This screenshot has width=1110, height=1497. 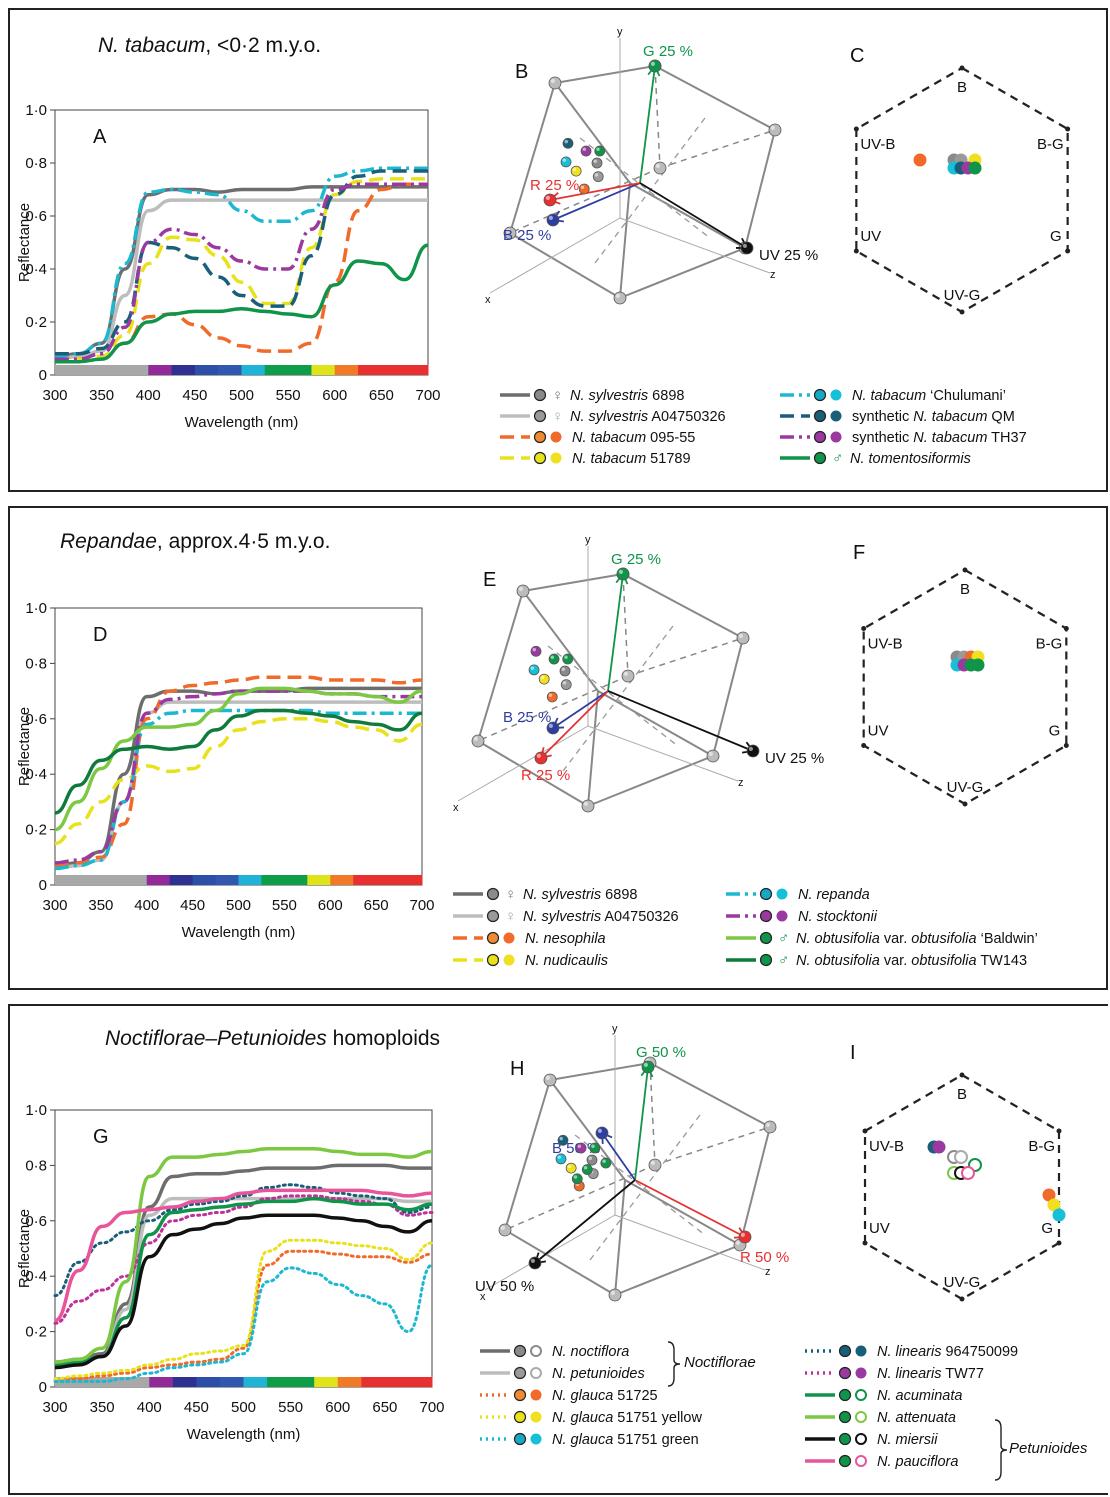 I want to click on cube-arrow-uv, so click(x=693, y=215).